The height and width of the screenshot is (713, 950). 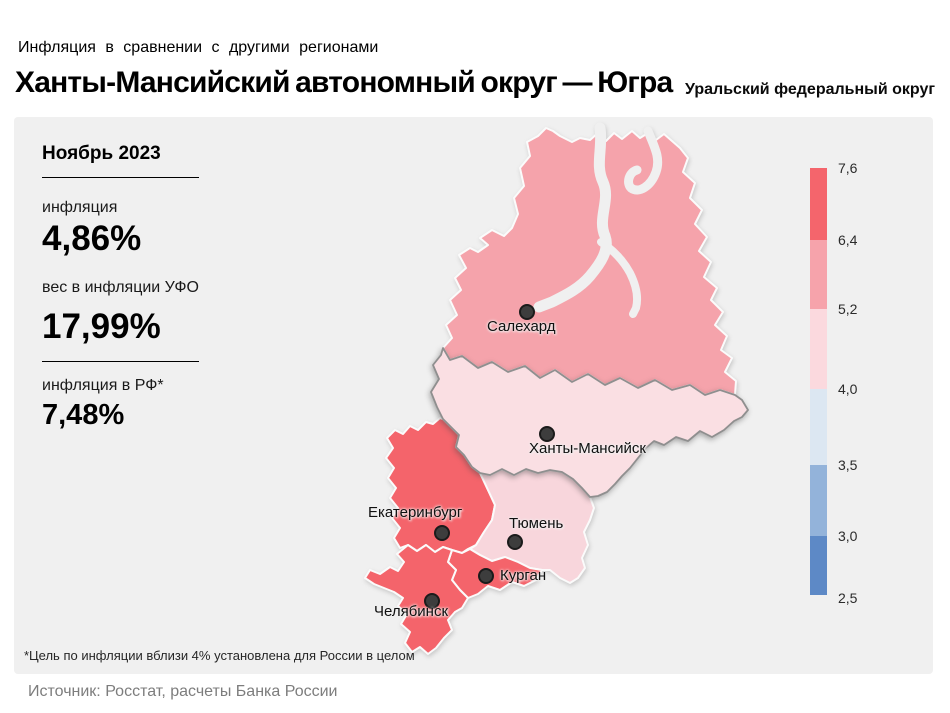 What do you see at coordinates (415, 512) in the screenshot?
I see `city-label-ekaterinburg: Екатеринбург` at bounding box center [415, 512].